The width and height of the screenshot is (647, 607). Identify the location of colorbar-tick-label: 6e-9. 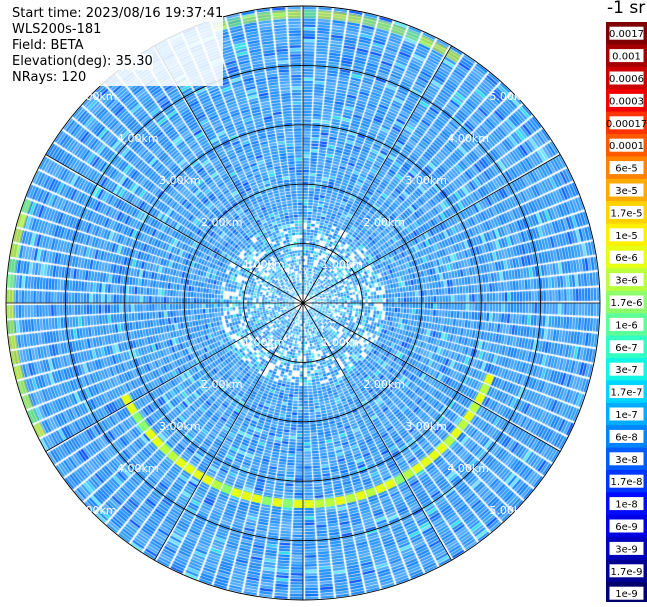
(626, 527).